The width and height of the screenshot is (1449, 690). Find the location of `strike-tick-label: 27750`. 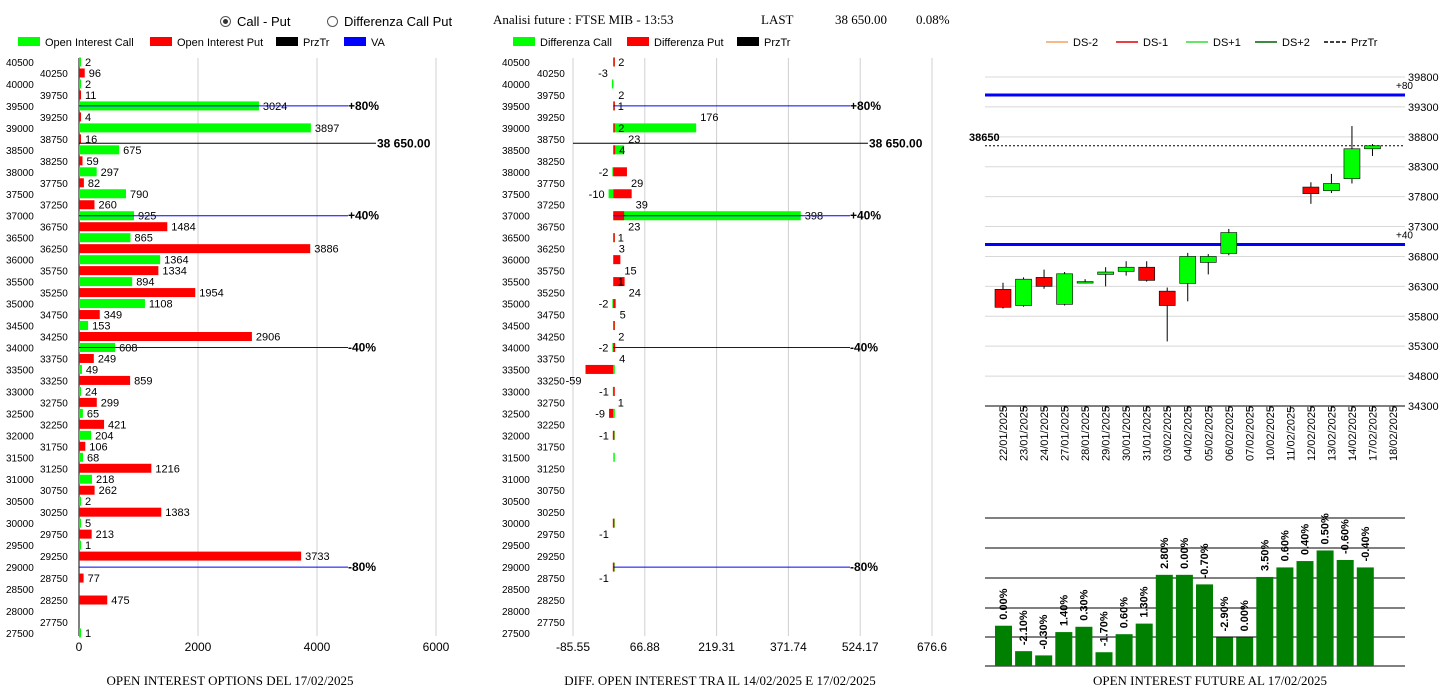

strike-tick-label: 27750 is located at coordinates (551, 623).